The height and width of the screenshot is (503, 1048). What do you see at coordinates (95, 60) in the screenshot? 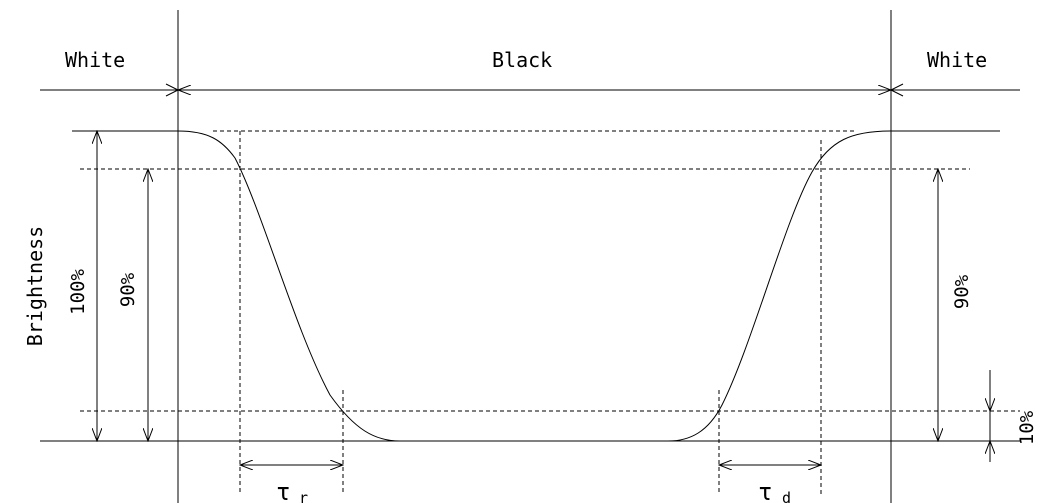
I see `state-label-white-left: White` at bounding box center [95, 60].